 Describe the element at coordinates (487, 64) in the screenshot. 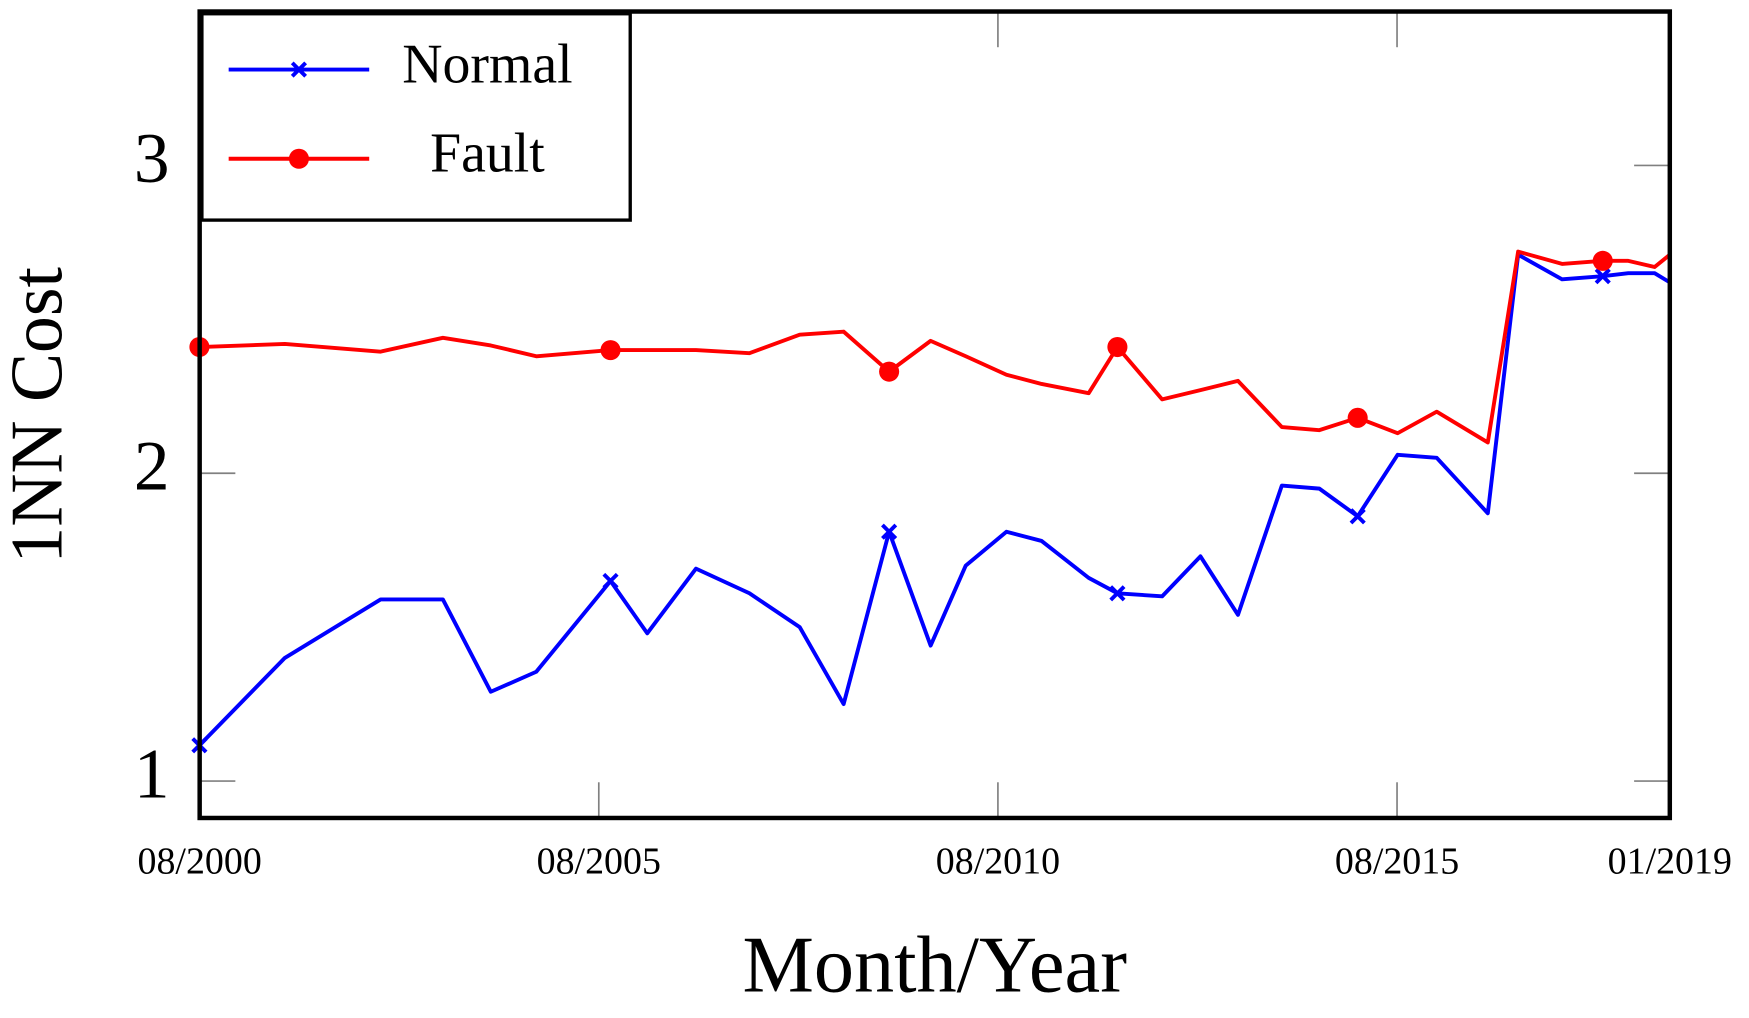

I see `legend-label: Normal` at that location.